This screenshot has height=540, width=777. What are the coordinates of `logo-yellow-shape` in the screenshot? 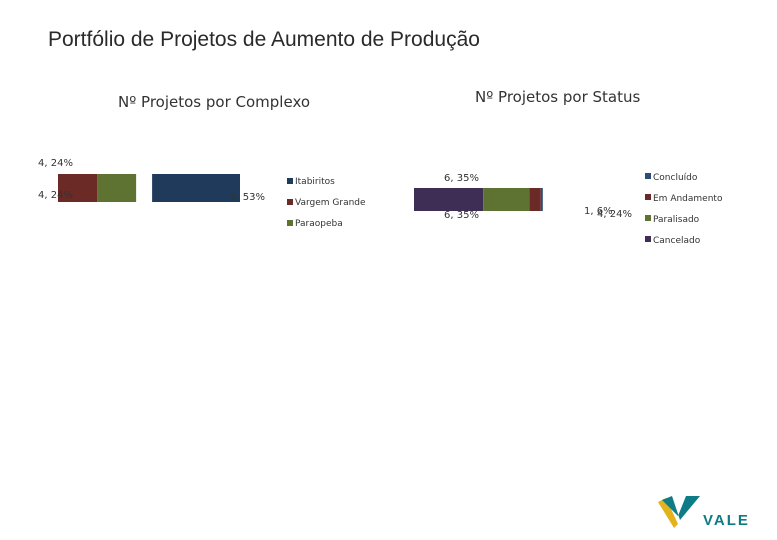 It's located at (668, 513).